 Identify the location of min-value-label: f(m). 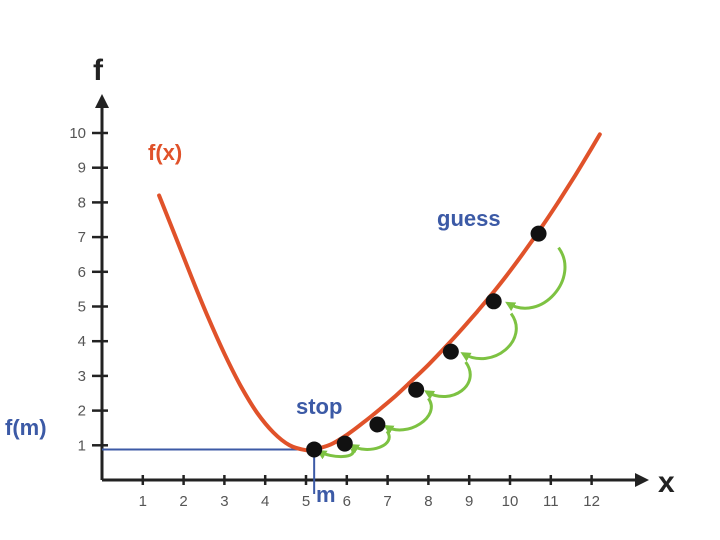
(26, 427).